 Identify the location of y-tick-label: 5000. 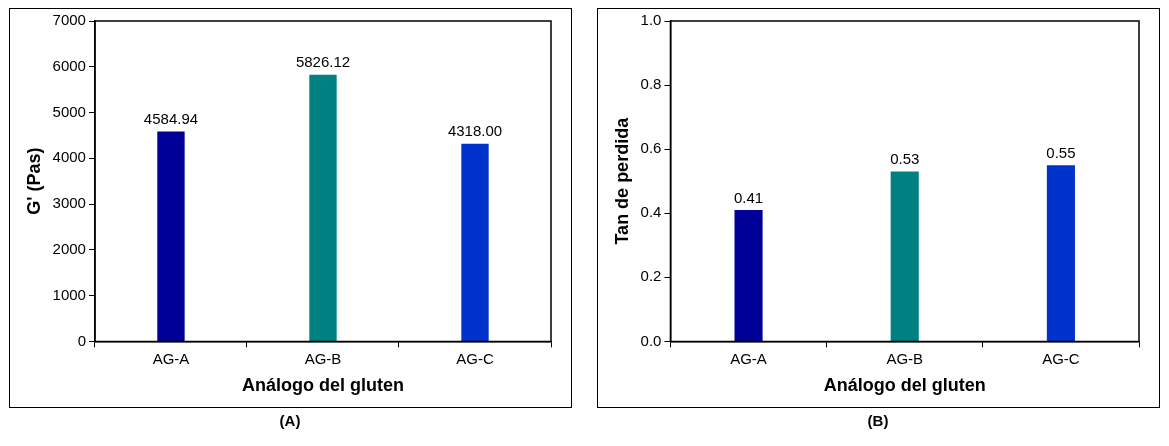
(69, 111).